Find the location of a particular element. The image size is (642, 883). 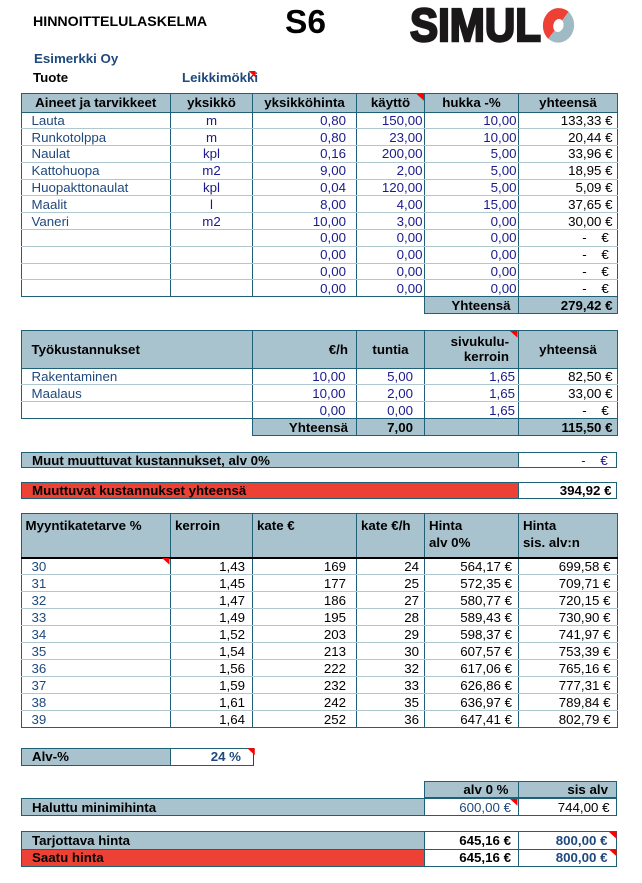

svg-text: SIMUL is located at coordinates (475, 25).